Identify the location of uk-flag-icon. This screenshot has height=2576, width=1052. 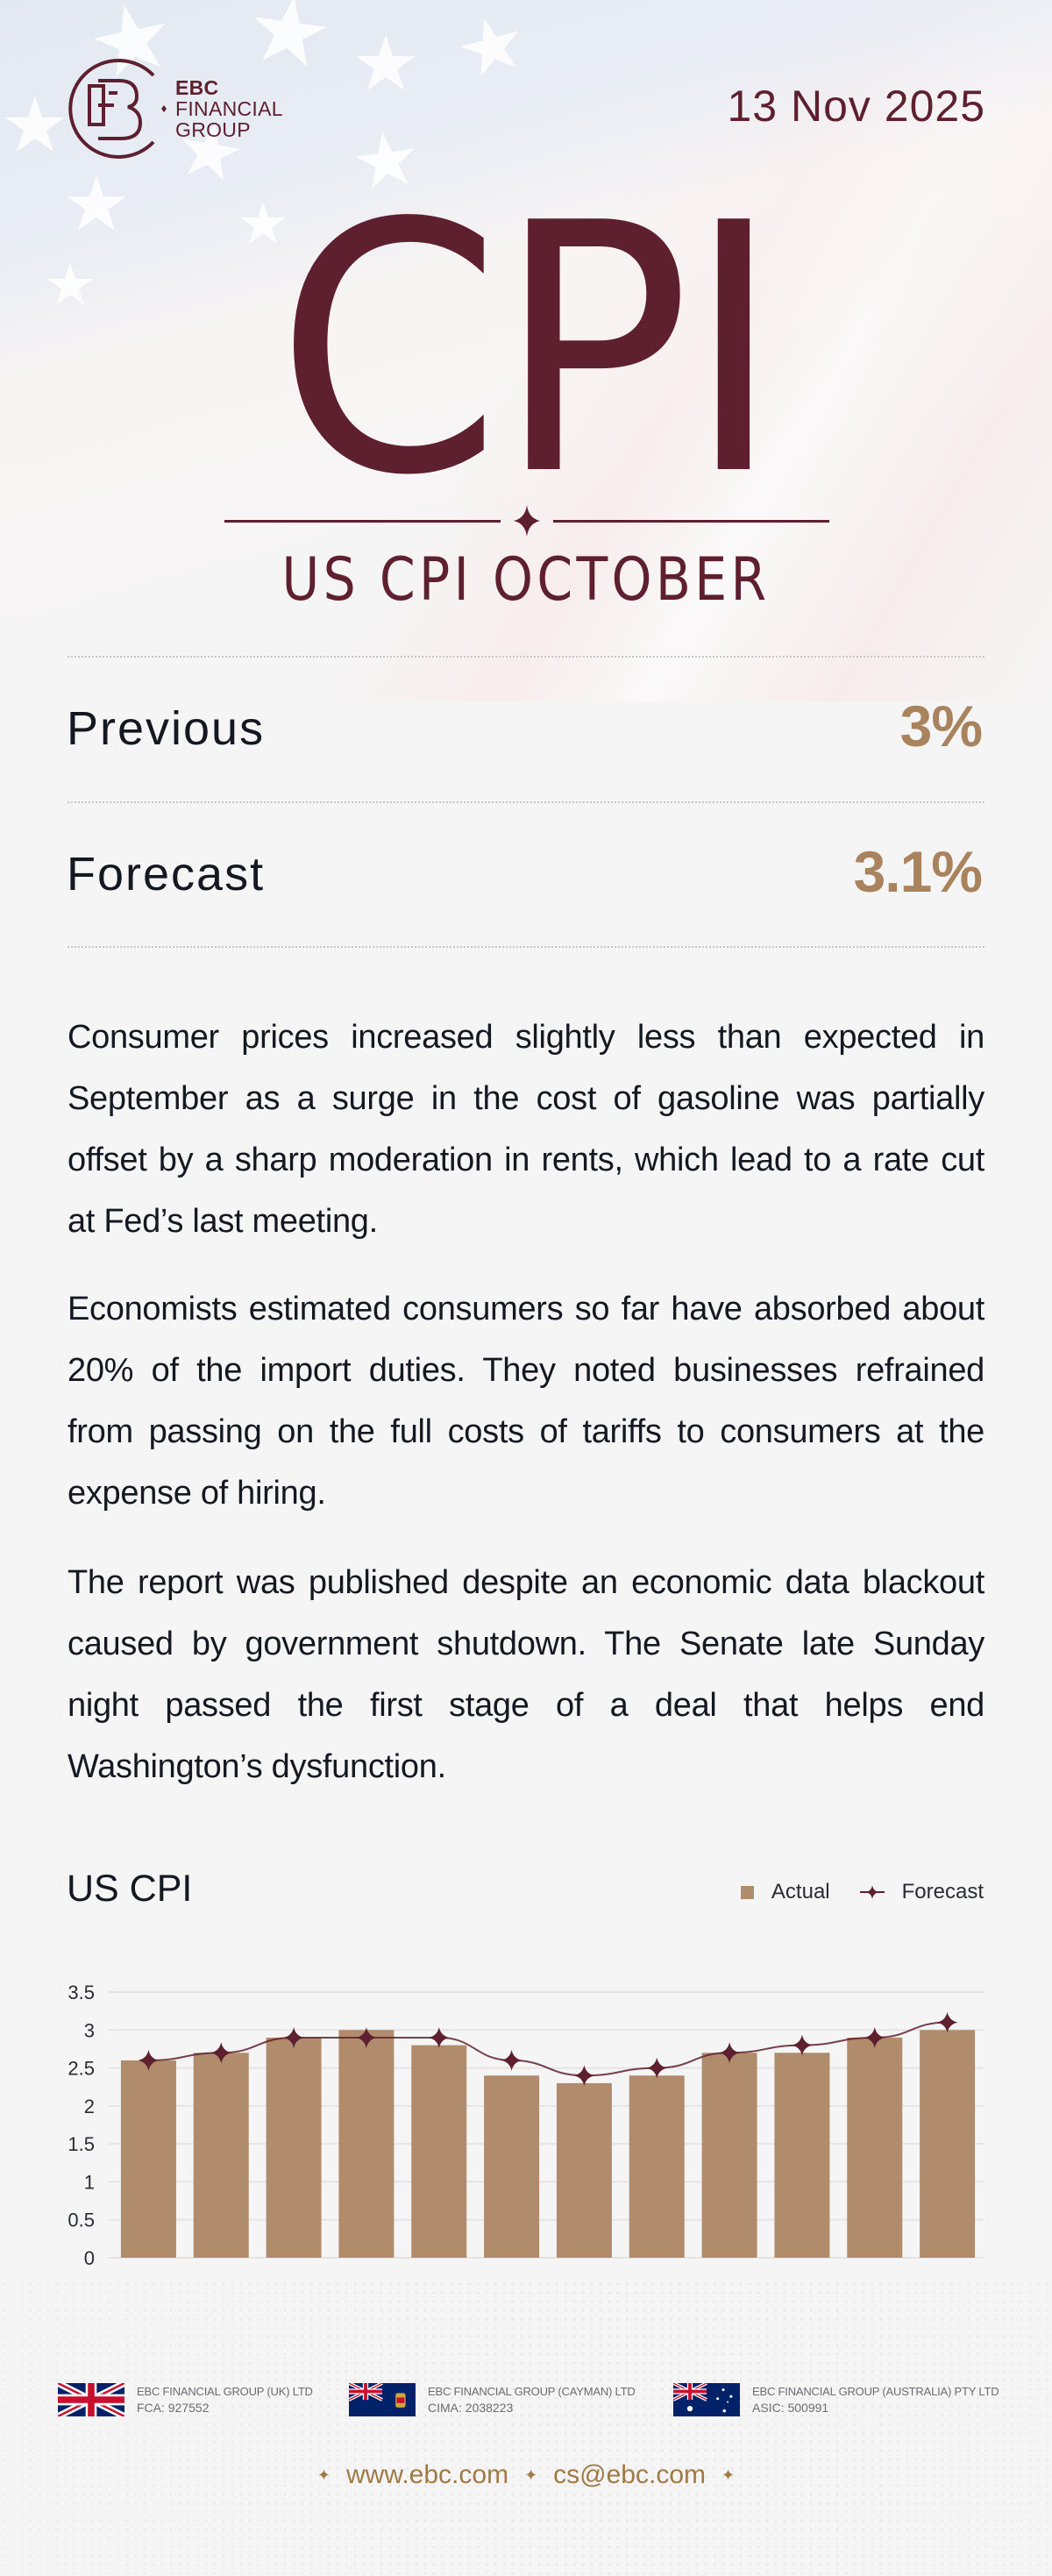
(91, 2399).